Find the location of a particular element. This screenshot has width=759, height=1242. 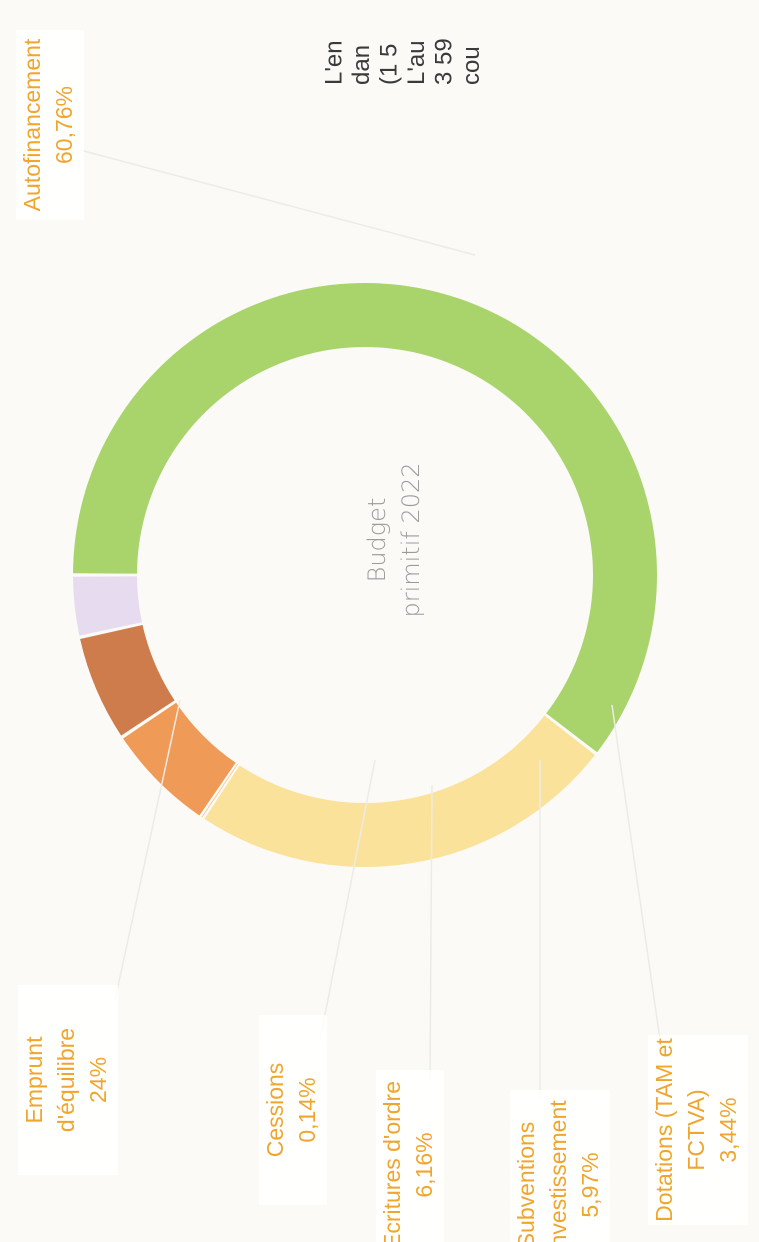

side-text: 3 59 is located at coordinates (443, 61).